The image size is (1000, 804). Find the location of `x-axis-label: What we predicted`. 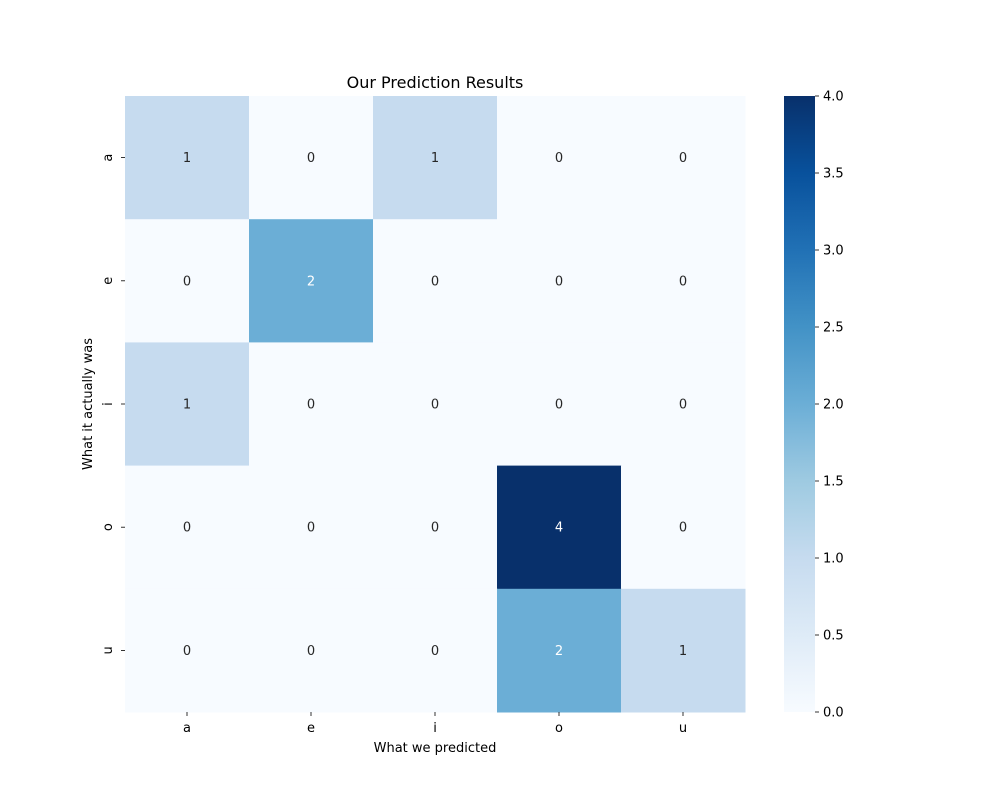

x-axis-label: What we predicted is located at coordinates (435, 748).